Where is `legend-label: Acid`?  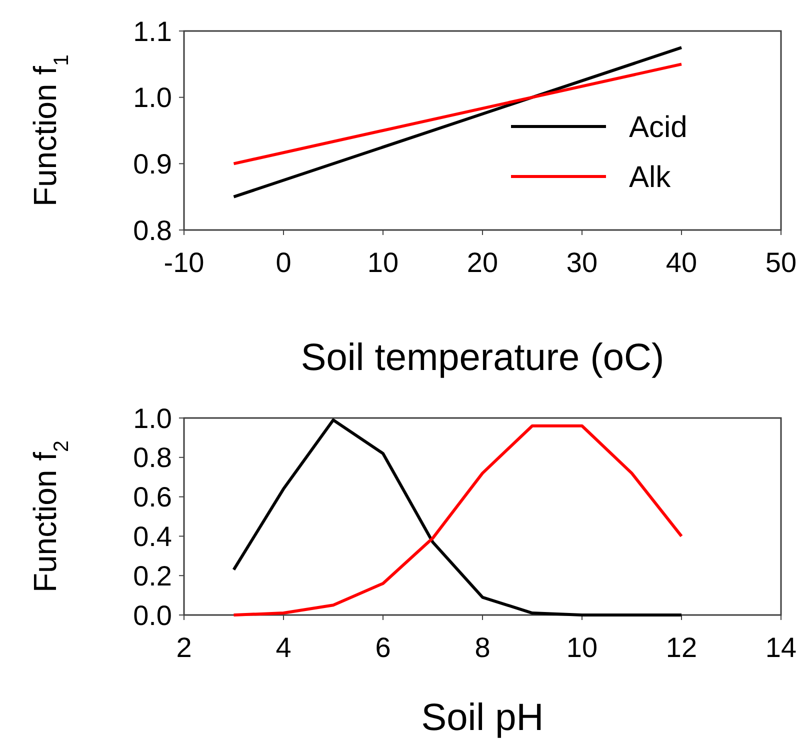
legend-label: Acid is located at coordinates (658, 127).